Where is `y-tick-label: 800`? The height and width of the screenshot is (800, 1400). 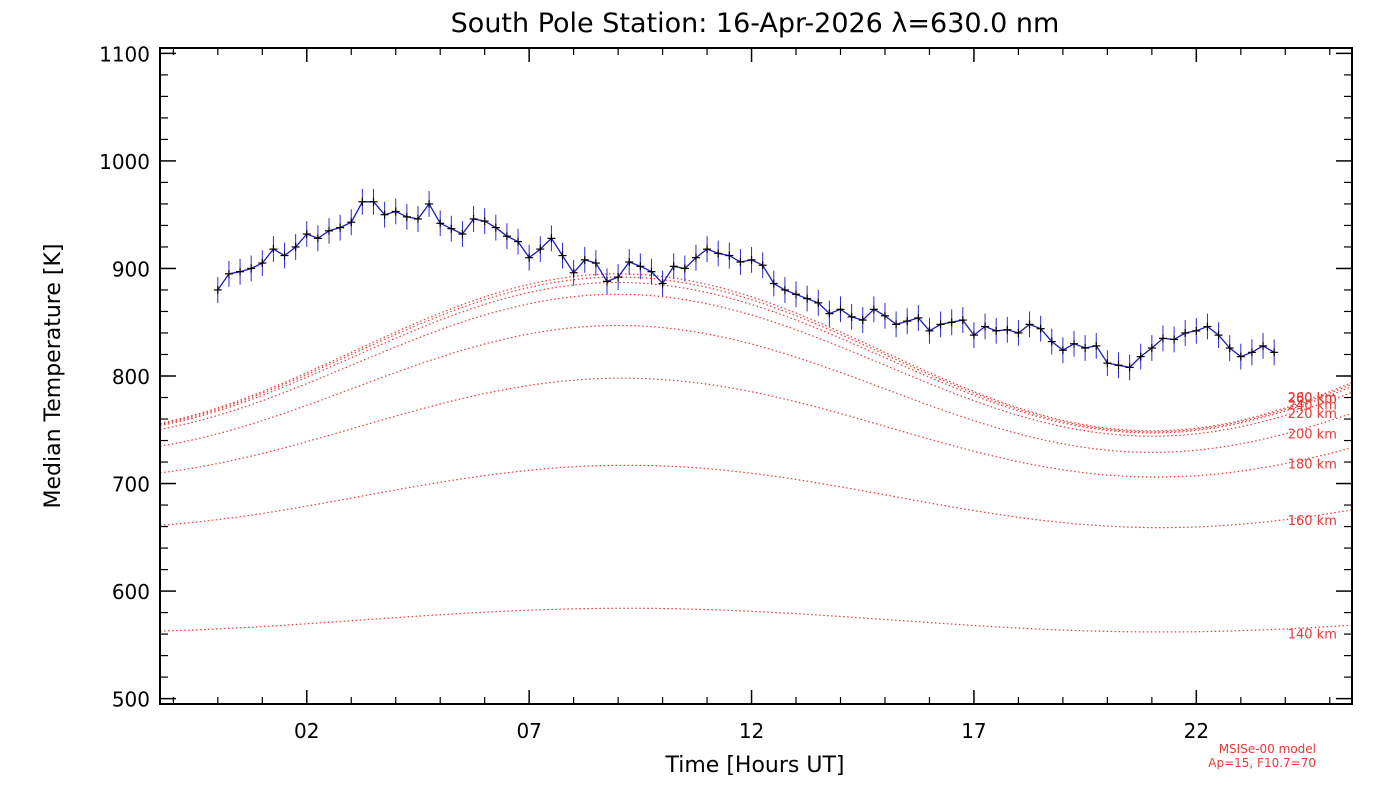
y-tick-label: 800 is located at coordinates (131, 377).